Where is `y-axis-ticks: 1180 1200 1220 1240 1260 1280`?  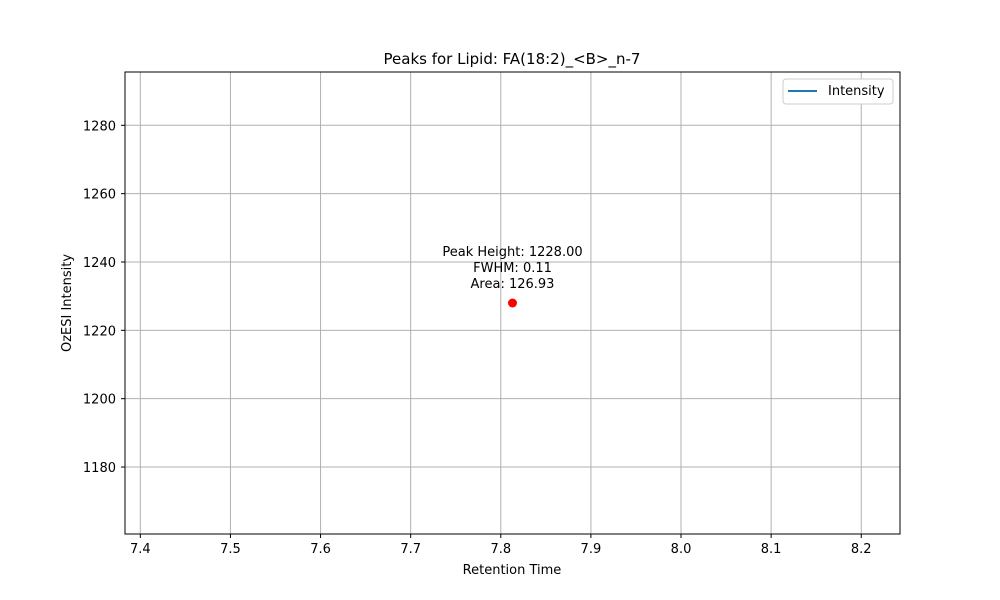
y-axis-ticks: 1180 1200 1220 1240 1260 1280 is located at coordinates (104, 297).